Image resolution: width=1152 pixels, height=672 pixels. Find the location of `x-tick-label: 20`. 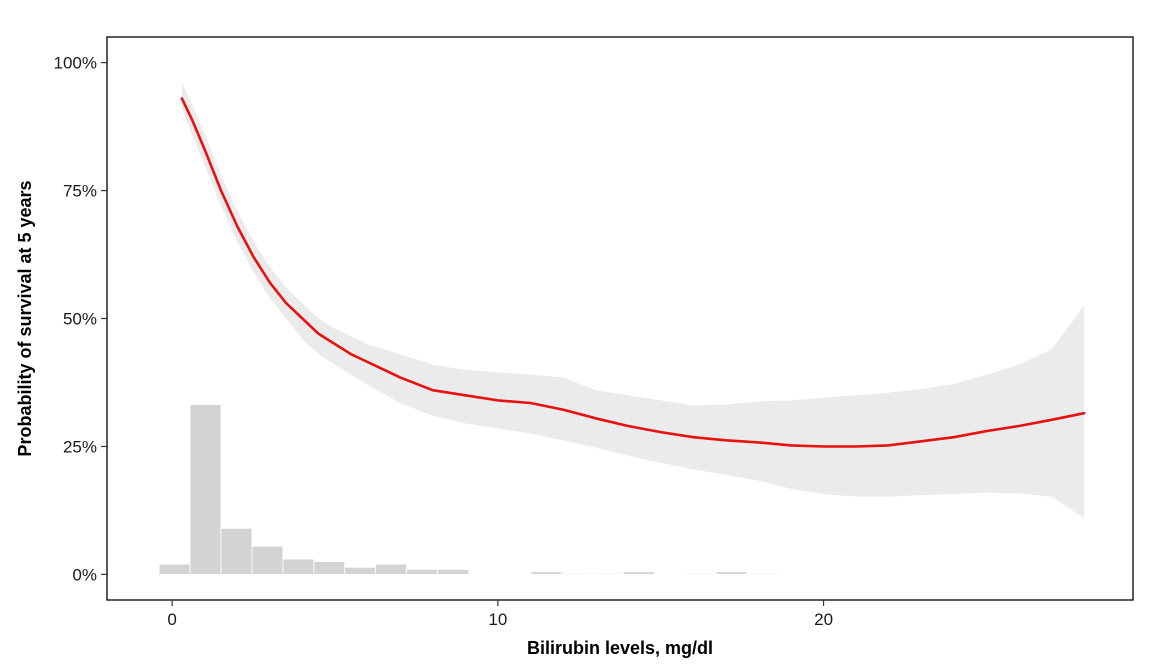

x-tick-label: 20 is located at coordinates (823, 619).